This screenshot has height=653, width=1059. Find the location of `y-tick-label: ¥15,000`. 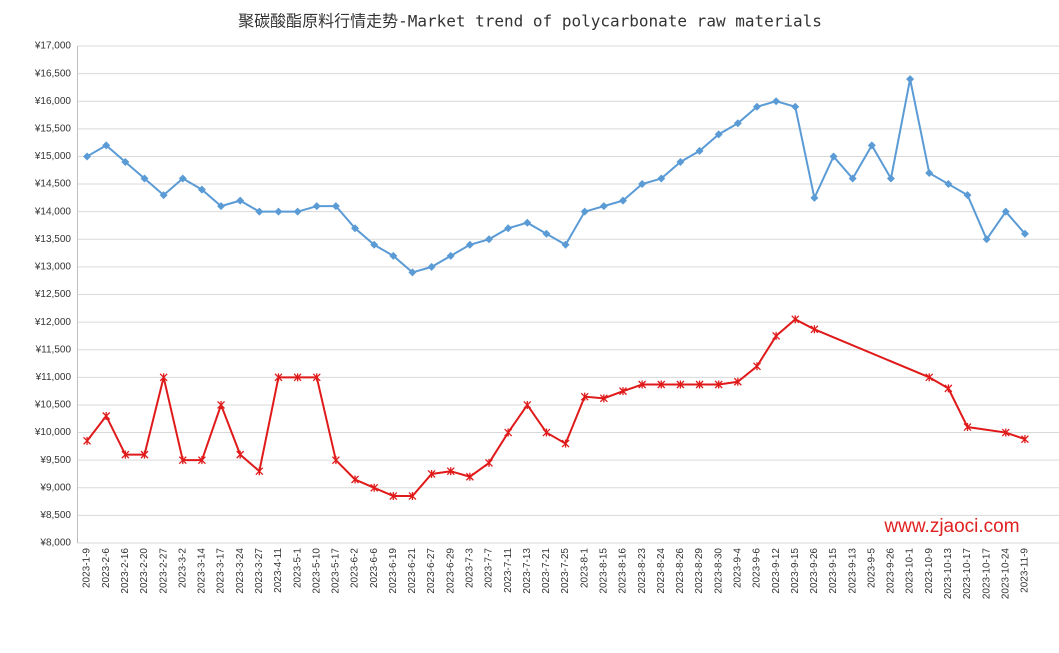

y-tick-label: ¥15,000 is located at coordinates (53, 156).